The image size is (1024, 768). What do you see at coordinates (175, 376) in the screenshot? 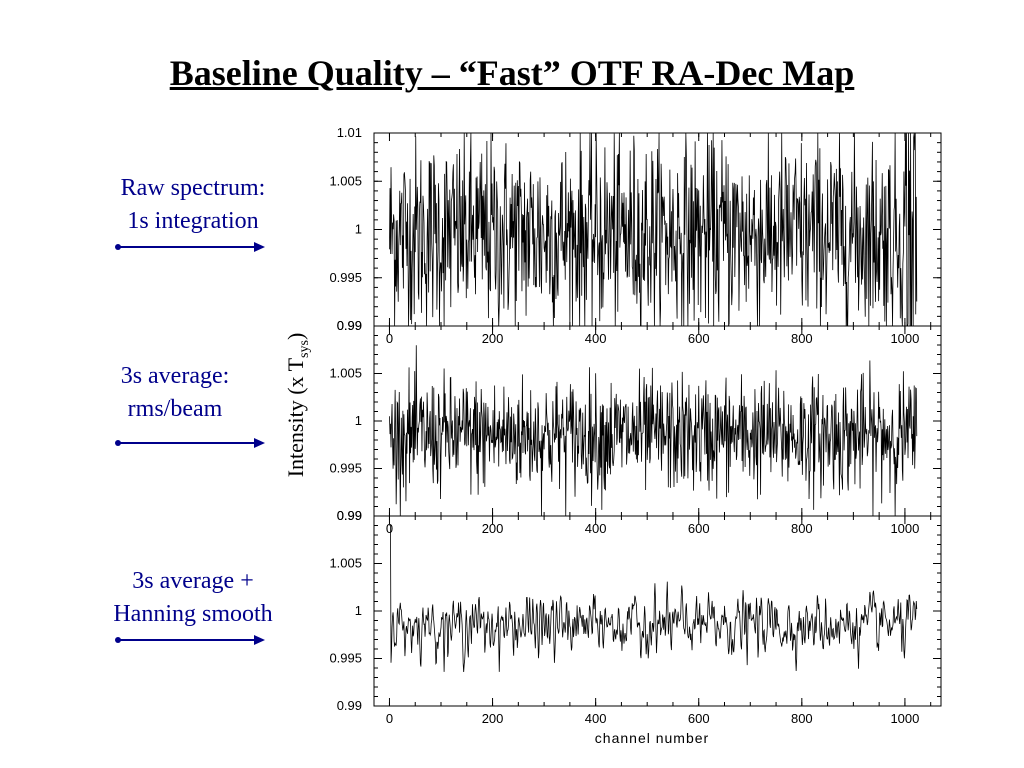
I see `panel-label-average-line1: 3s average:` at bounding box center [175, 376].